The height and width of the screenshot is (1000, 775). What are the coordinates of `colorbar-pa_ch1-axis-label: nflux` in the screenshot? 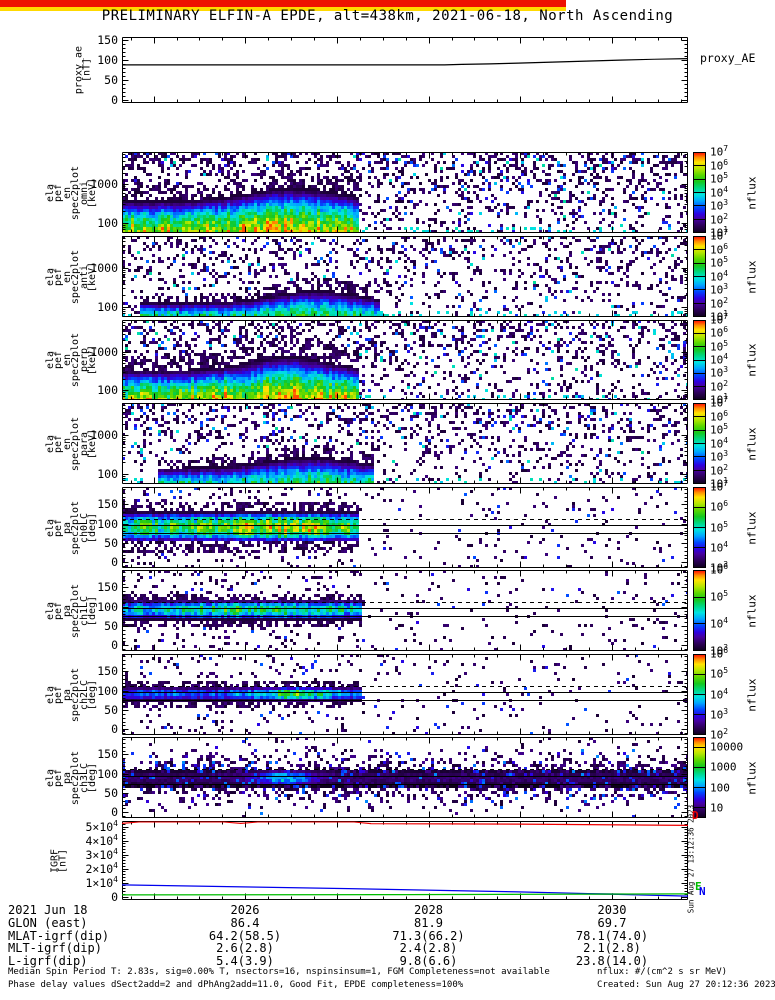 It's located at (752, 610).